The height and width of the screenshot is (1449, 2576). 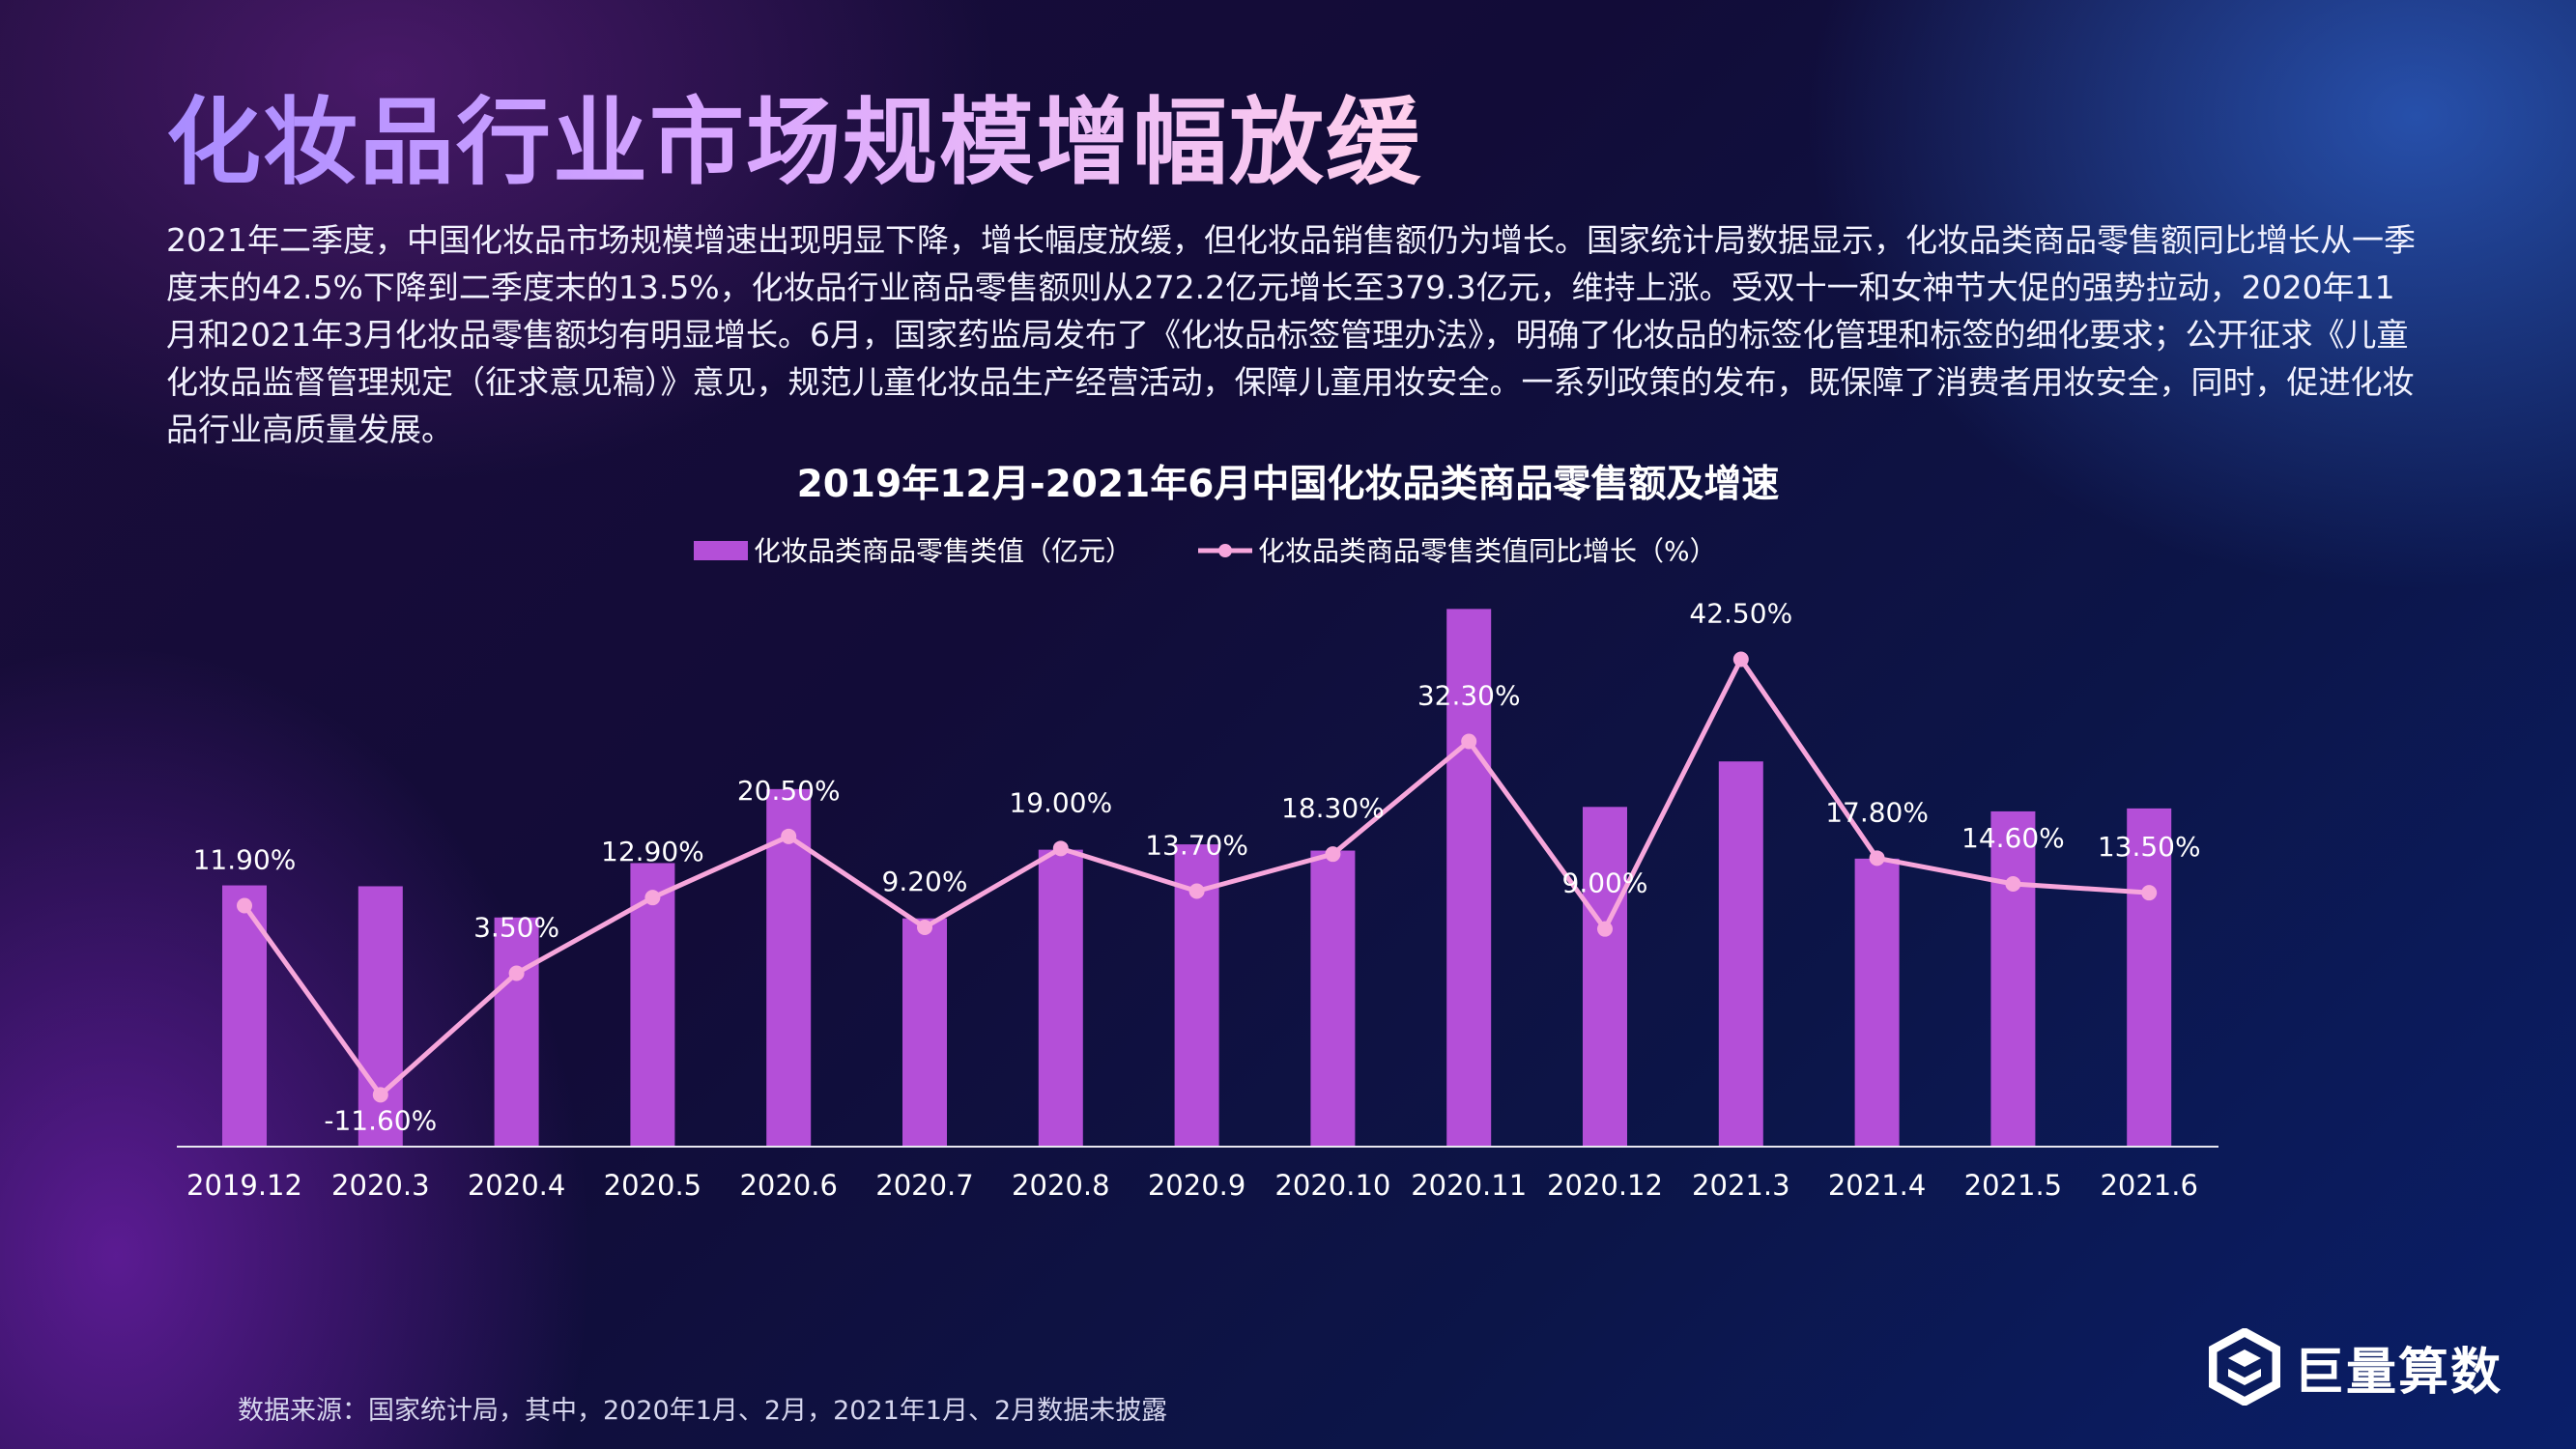 I want to click on logo-text: 巨量算数, so click(x=2399, y=1372).